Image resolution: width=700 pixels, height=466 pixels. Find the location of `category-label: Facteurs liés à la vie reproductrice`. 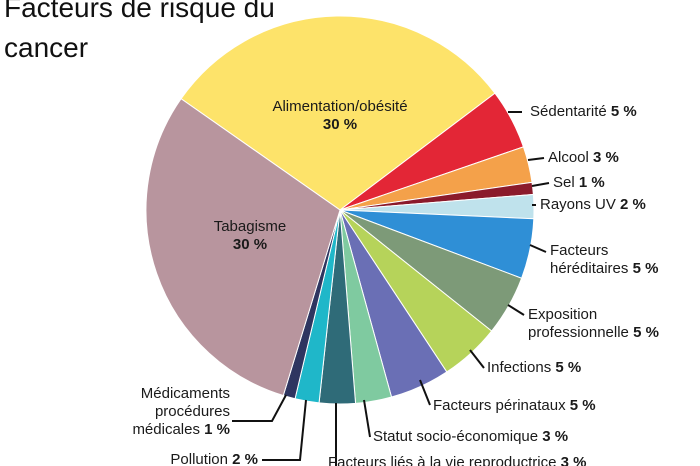

category-label: Facteurs liés à la vie reproductrice is located at coordinates (442, 460).